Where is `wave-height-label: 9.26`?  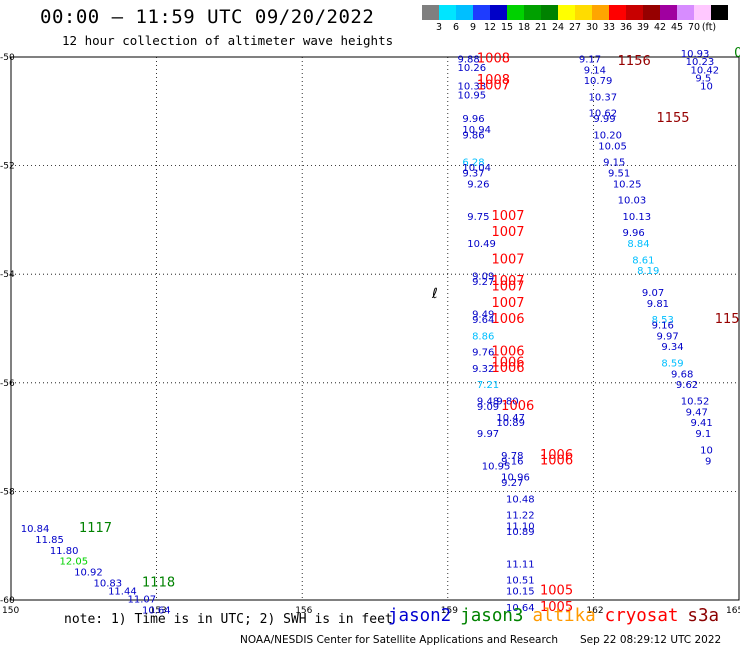
wave-height-label: 9.26 is located at coordinates (478, 184).